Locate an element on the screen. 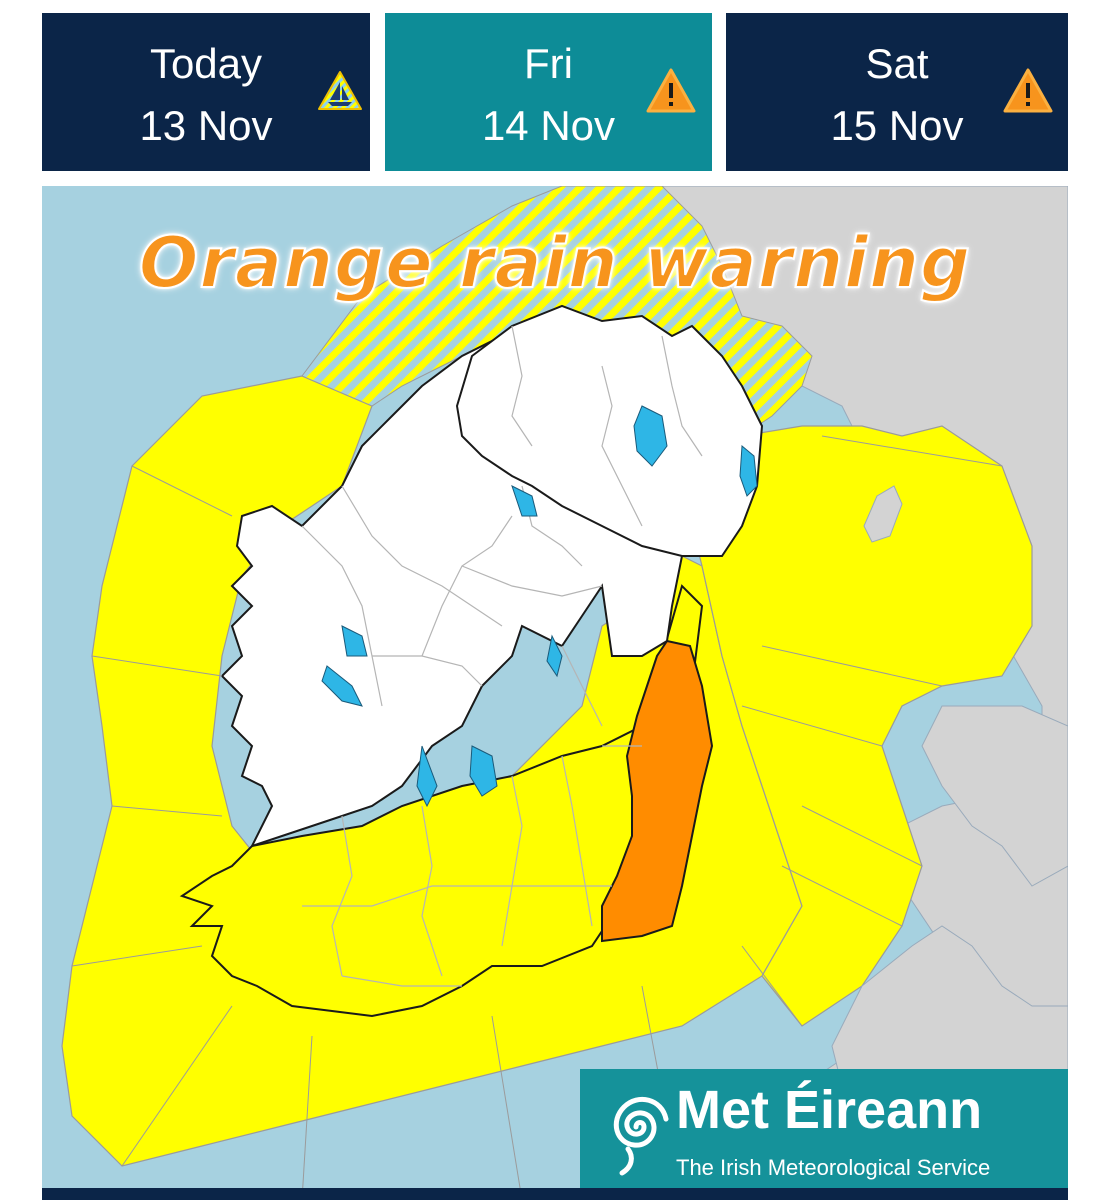 This screenshot has width=1111, height=1200. small-lake is located at coordinates (554, 656).